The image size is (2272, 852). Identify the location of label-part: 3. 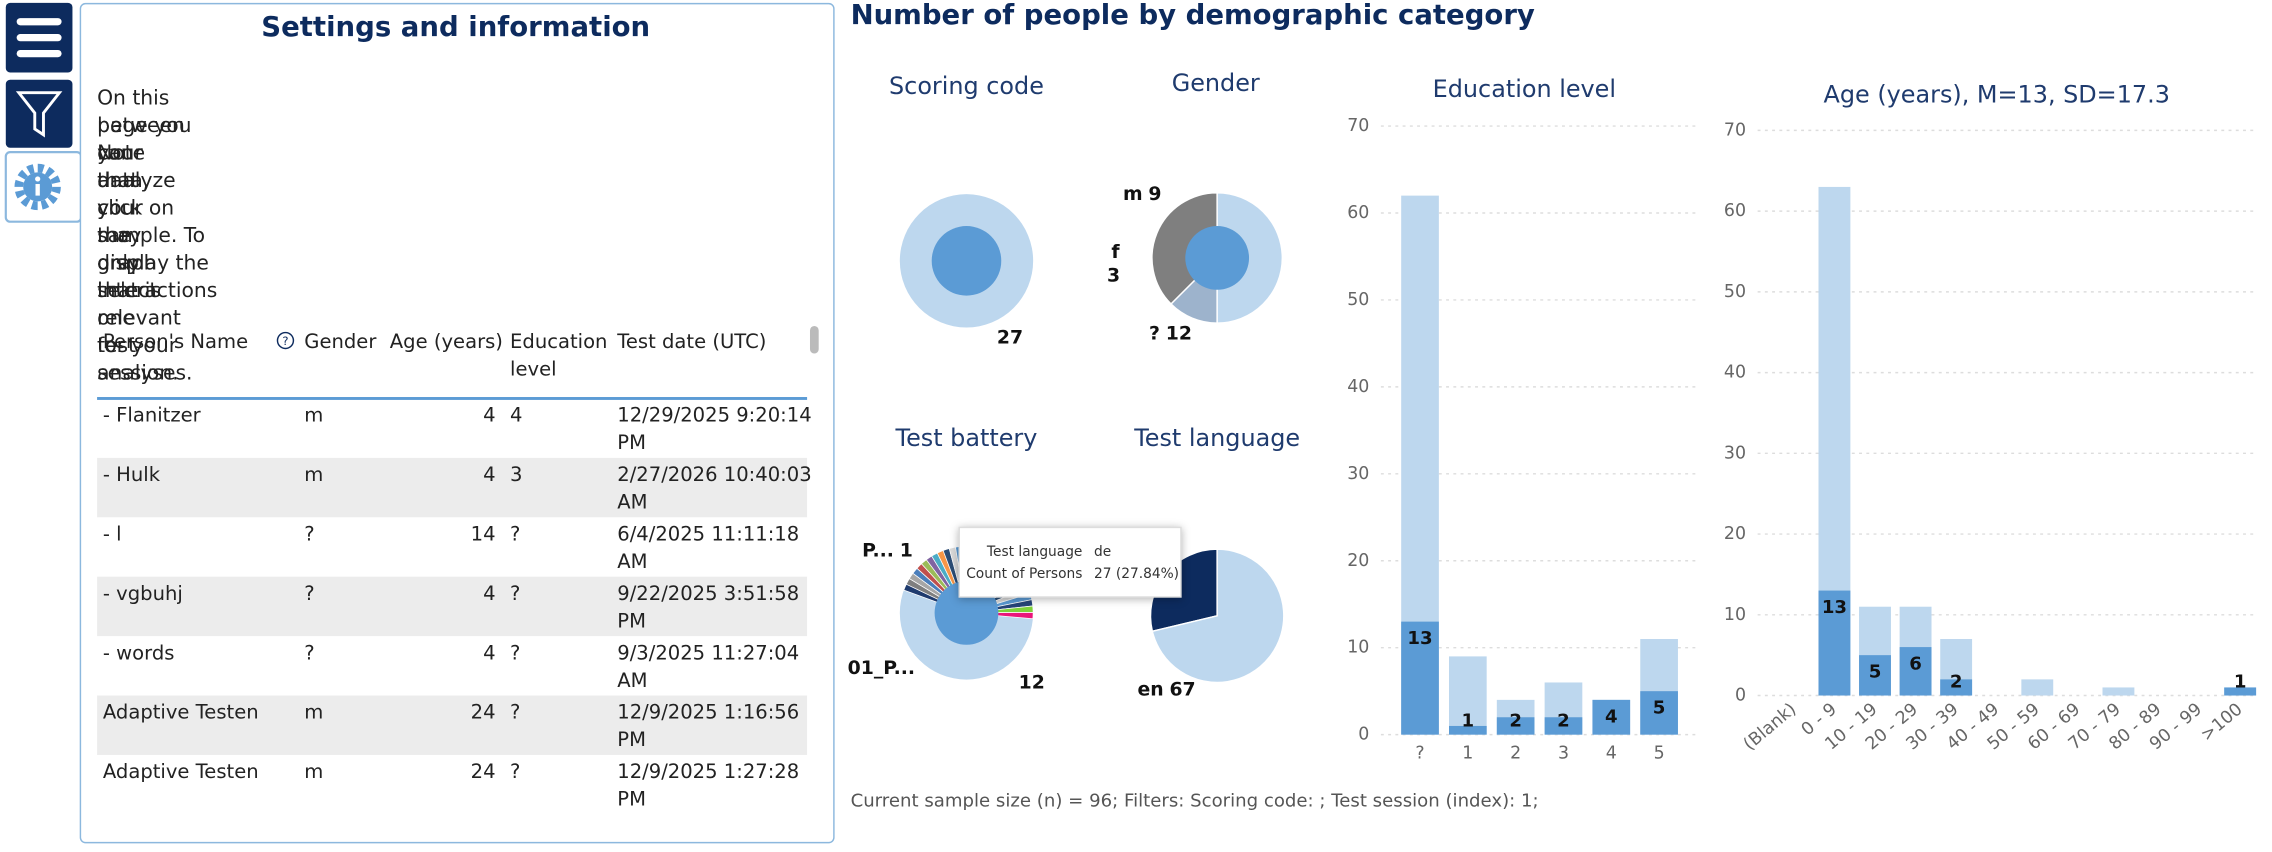
(1113, 275).